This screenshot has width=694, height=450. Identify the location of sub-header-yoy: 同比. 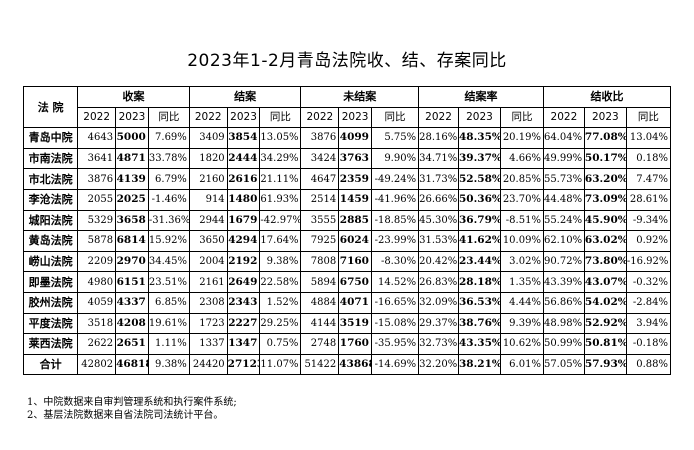
(648, 117).